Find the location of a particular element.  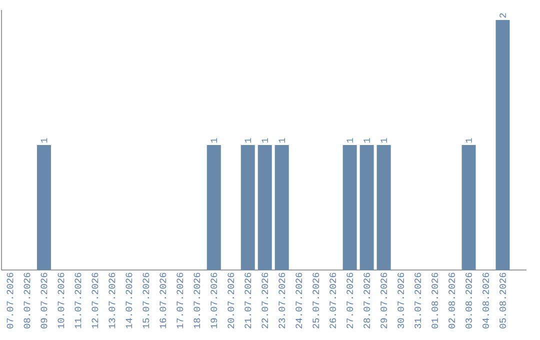

x-tick-label: 10.07.2026 is located at coordinates (61, 300).